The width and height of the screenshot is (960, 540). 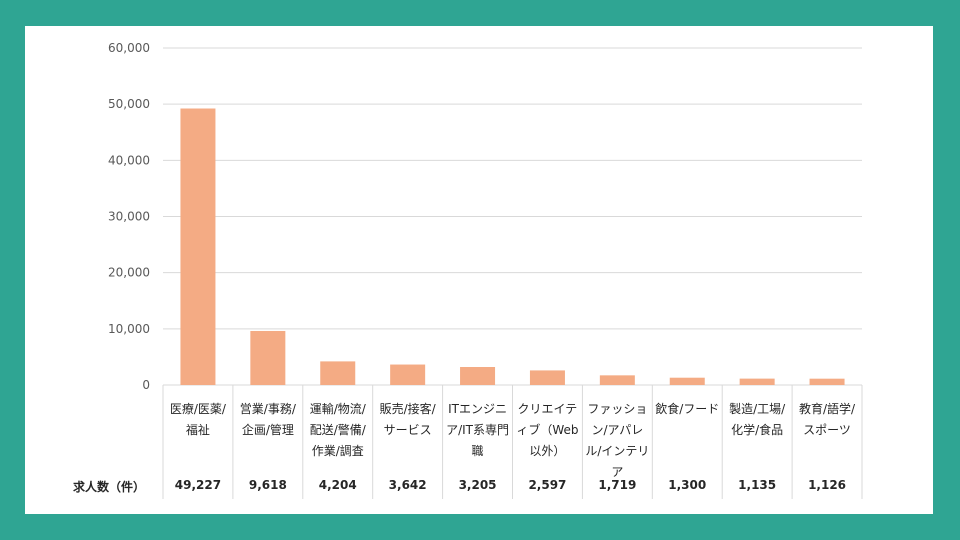 What do you see at coordinates (129, 273) in the screenshot?
I see `y-tick-label: 20,000` at bounding box center [129, 273].